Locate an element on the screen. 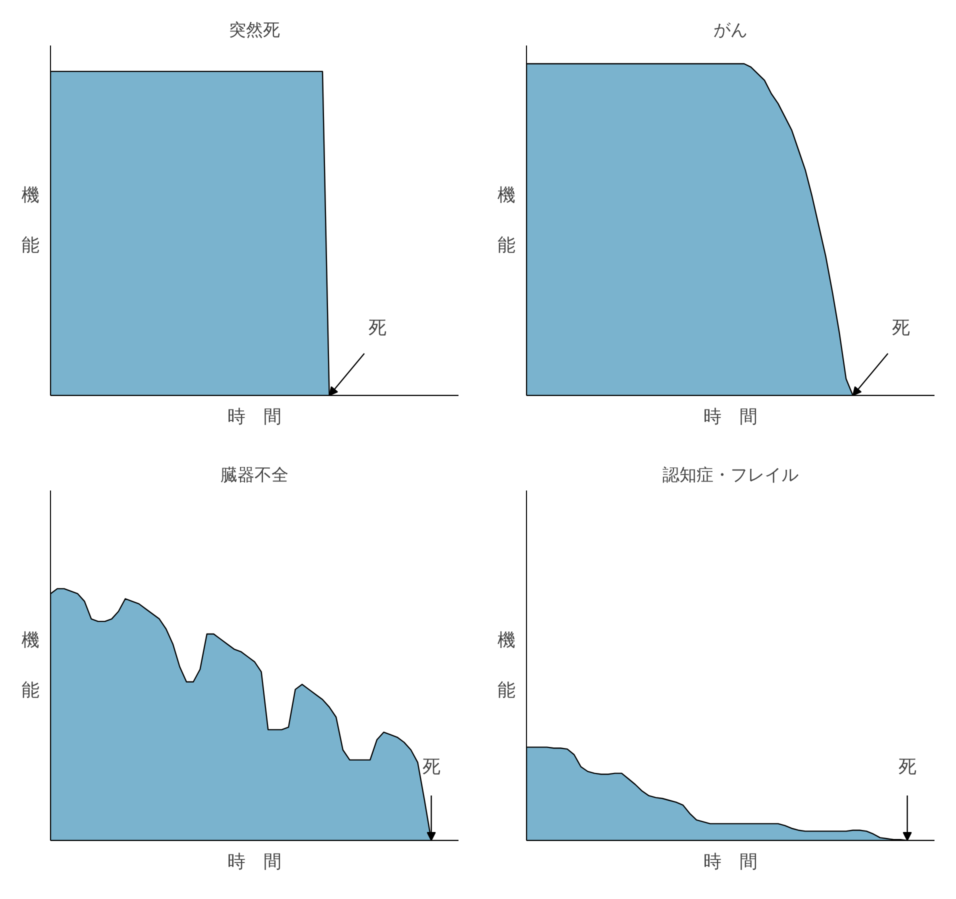 Image resolution: width=956 pixels, height=899 pixels. chart-title: がん is located at coordinates (731, 30).